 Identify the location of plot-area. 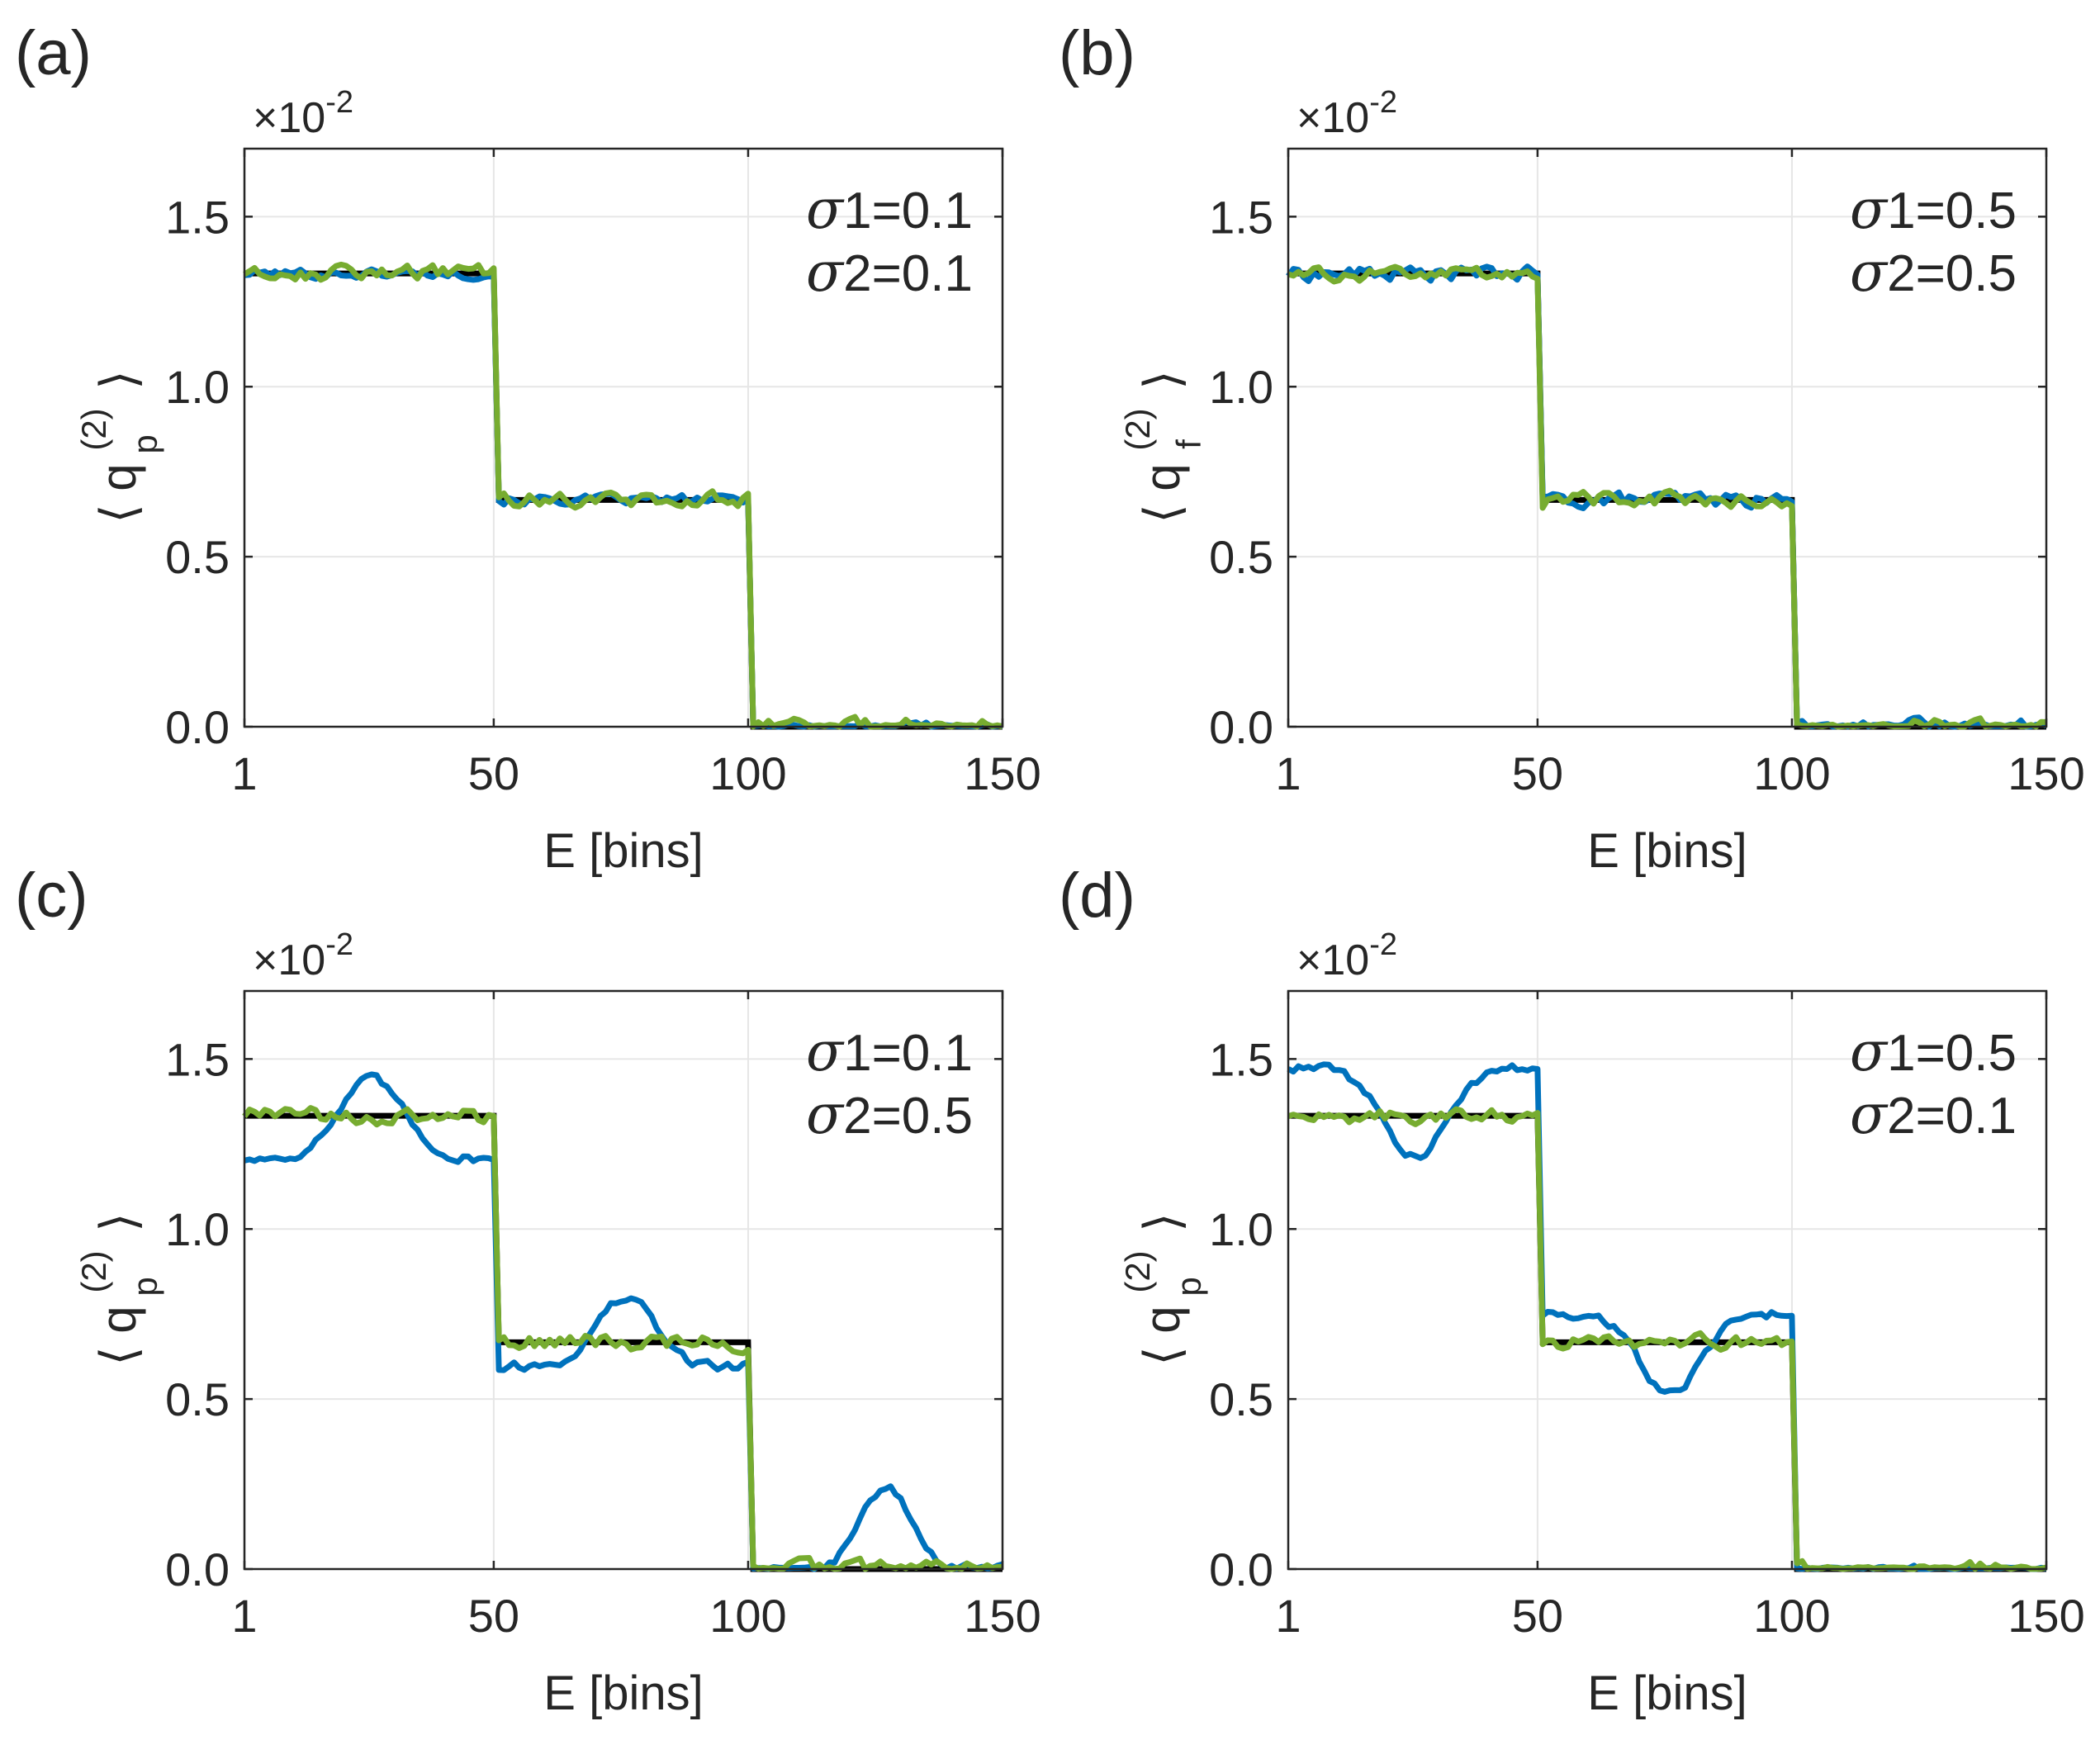
(1667, 1280).